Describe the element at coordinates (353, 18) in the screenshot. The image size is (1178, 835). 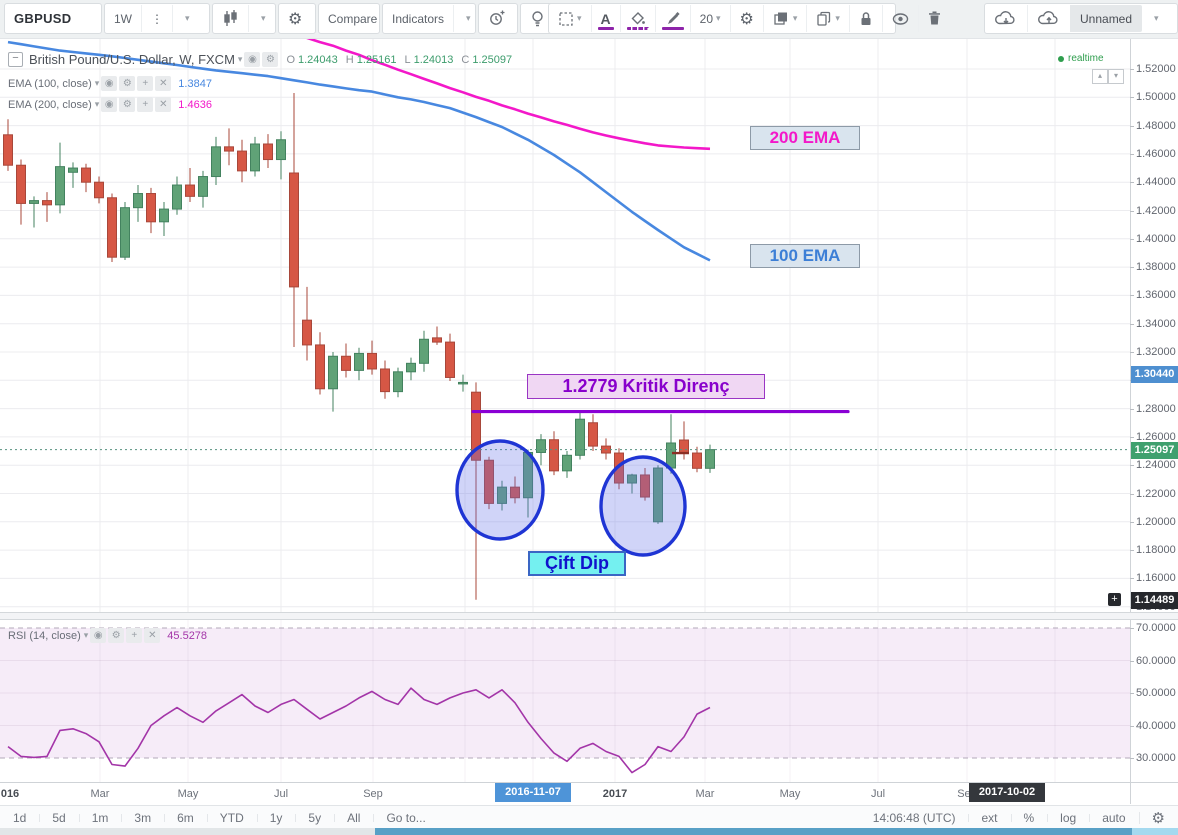
I see `compare-button: Compare` at that location.